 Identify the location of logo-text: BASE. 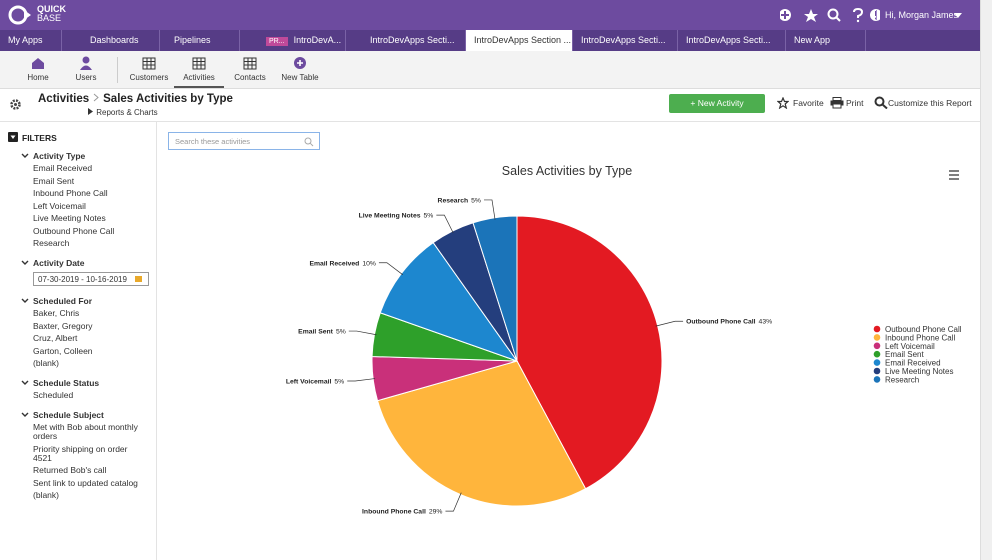
(49, 18).